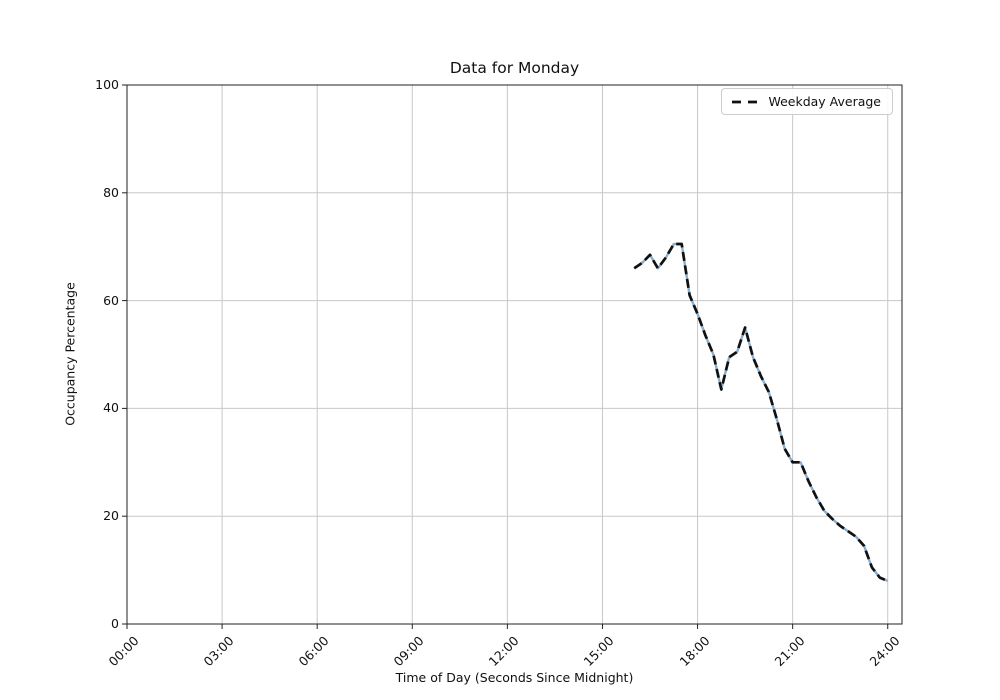  I want to click on series-line-monday, so click(761, 412).